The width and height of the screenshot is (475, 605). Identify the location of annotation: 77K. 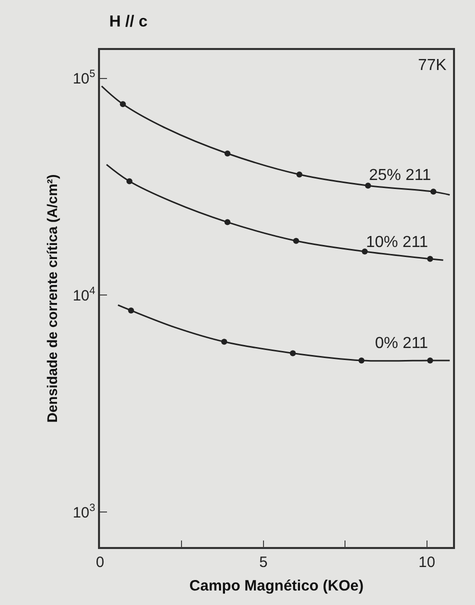
(432, 65).